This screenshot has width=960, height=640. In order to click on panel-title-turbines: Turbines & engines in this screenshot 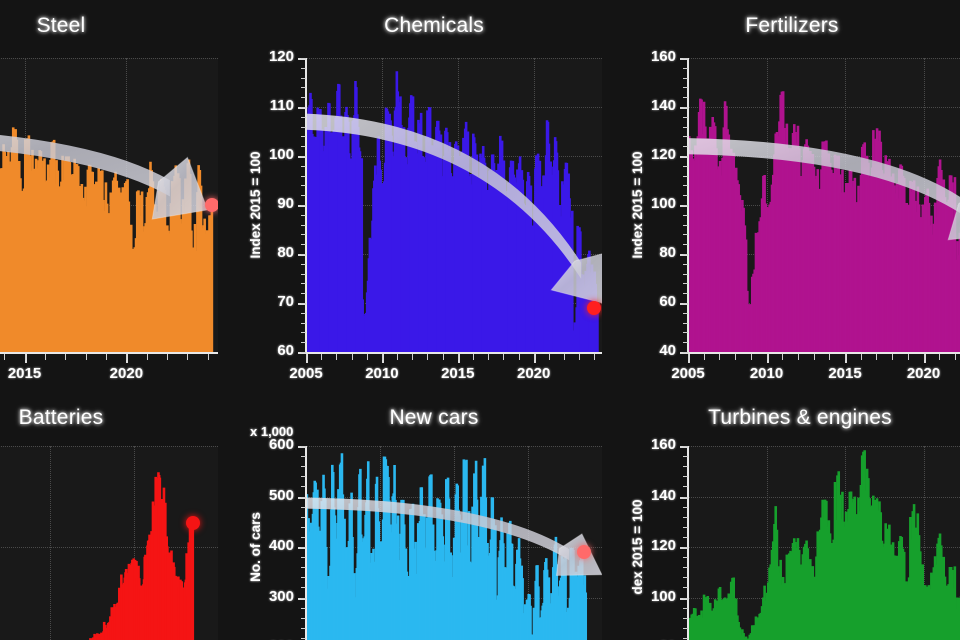, I will do `click(800, 417)`.